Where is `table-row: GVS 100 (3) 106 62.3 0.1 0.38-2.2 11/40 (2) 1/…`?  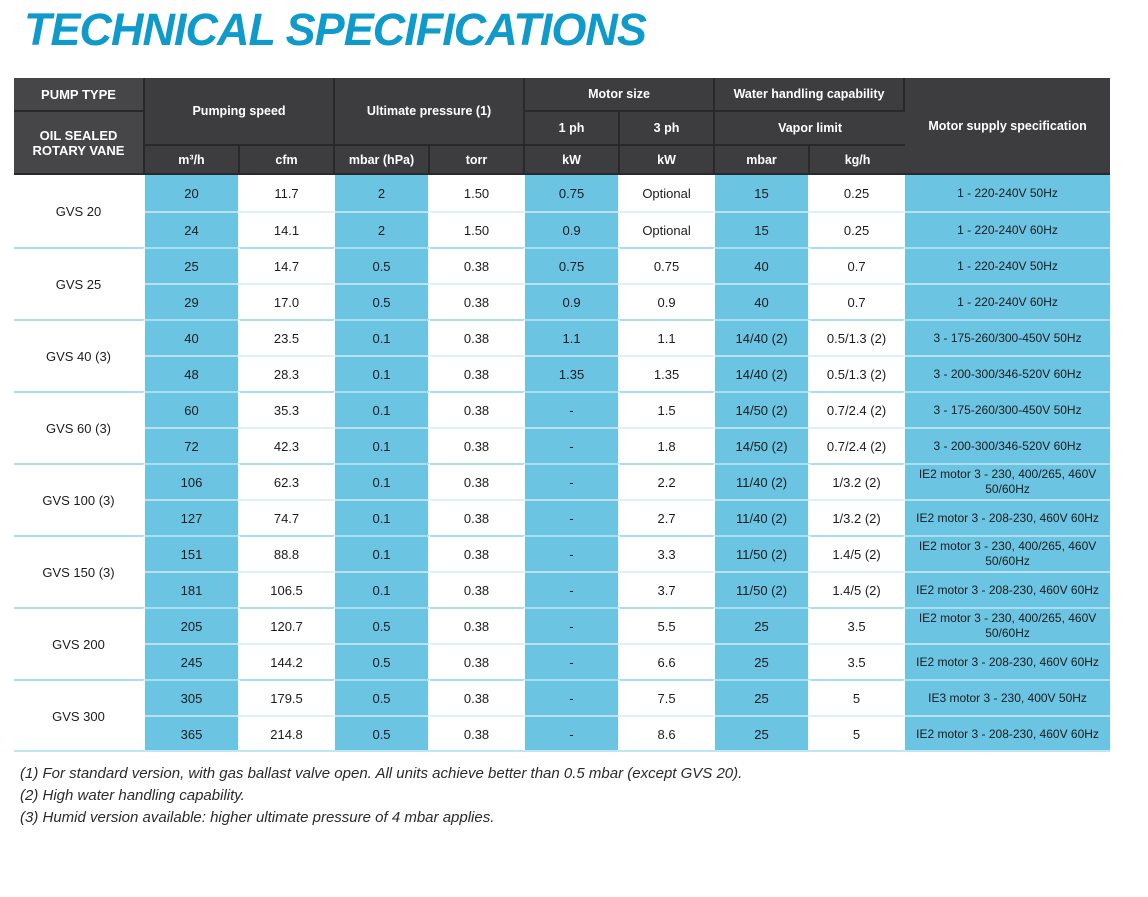
table-row: GVS 100 (3) 106 62.3 0.1 0.38-2.2 11/40 (2) 1/… is located at coordinates (562, 499).